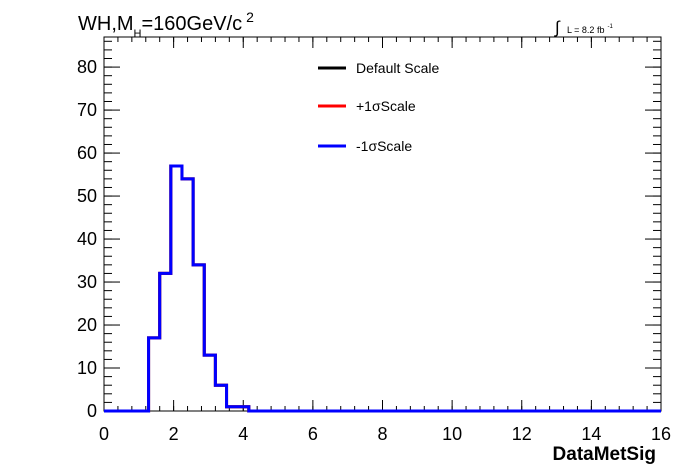  I want to click on x-tick-label: 12, so click(522, 434).